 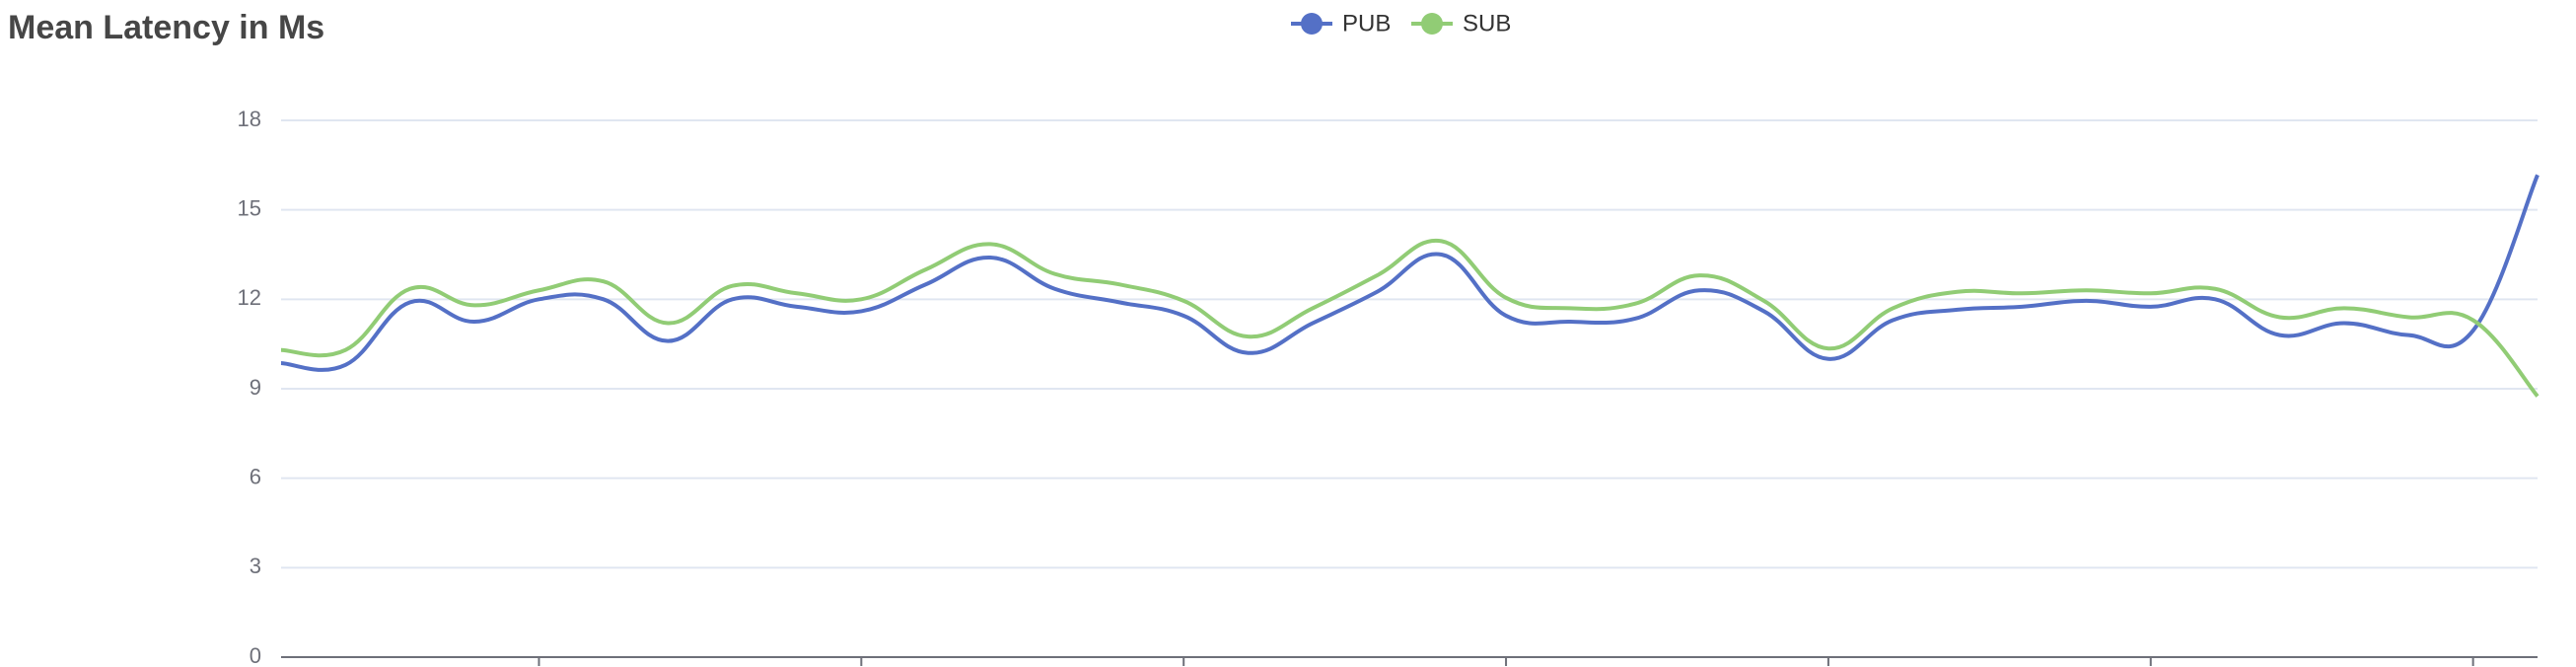 I want to click on legend-item: PUB, so click(x=1341, y=24).